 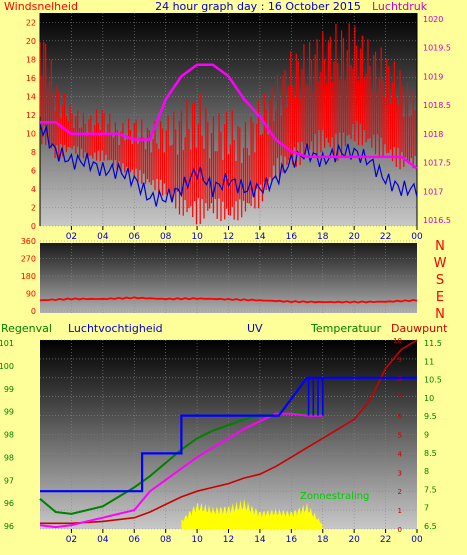 I want to click on panel1-xtick-label: 02, so click(x=71, y=237).